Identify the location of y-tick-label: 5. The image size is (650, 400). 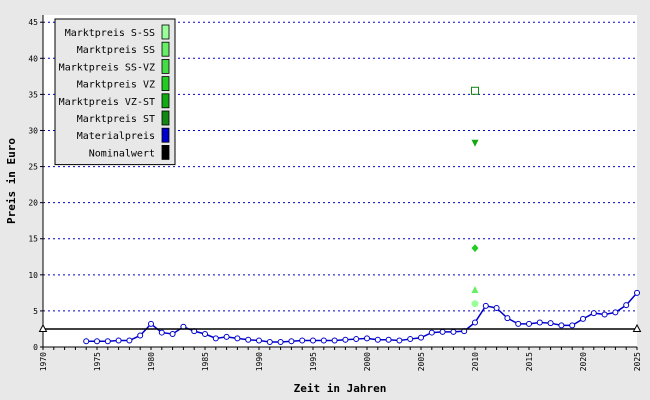
(35, 311).